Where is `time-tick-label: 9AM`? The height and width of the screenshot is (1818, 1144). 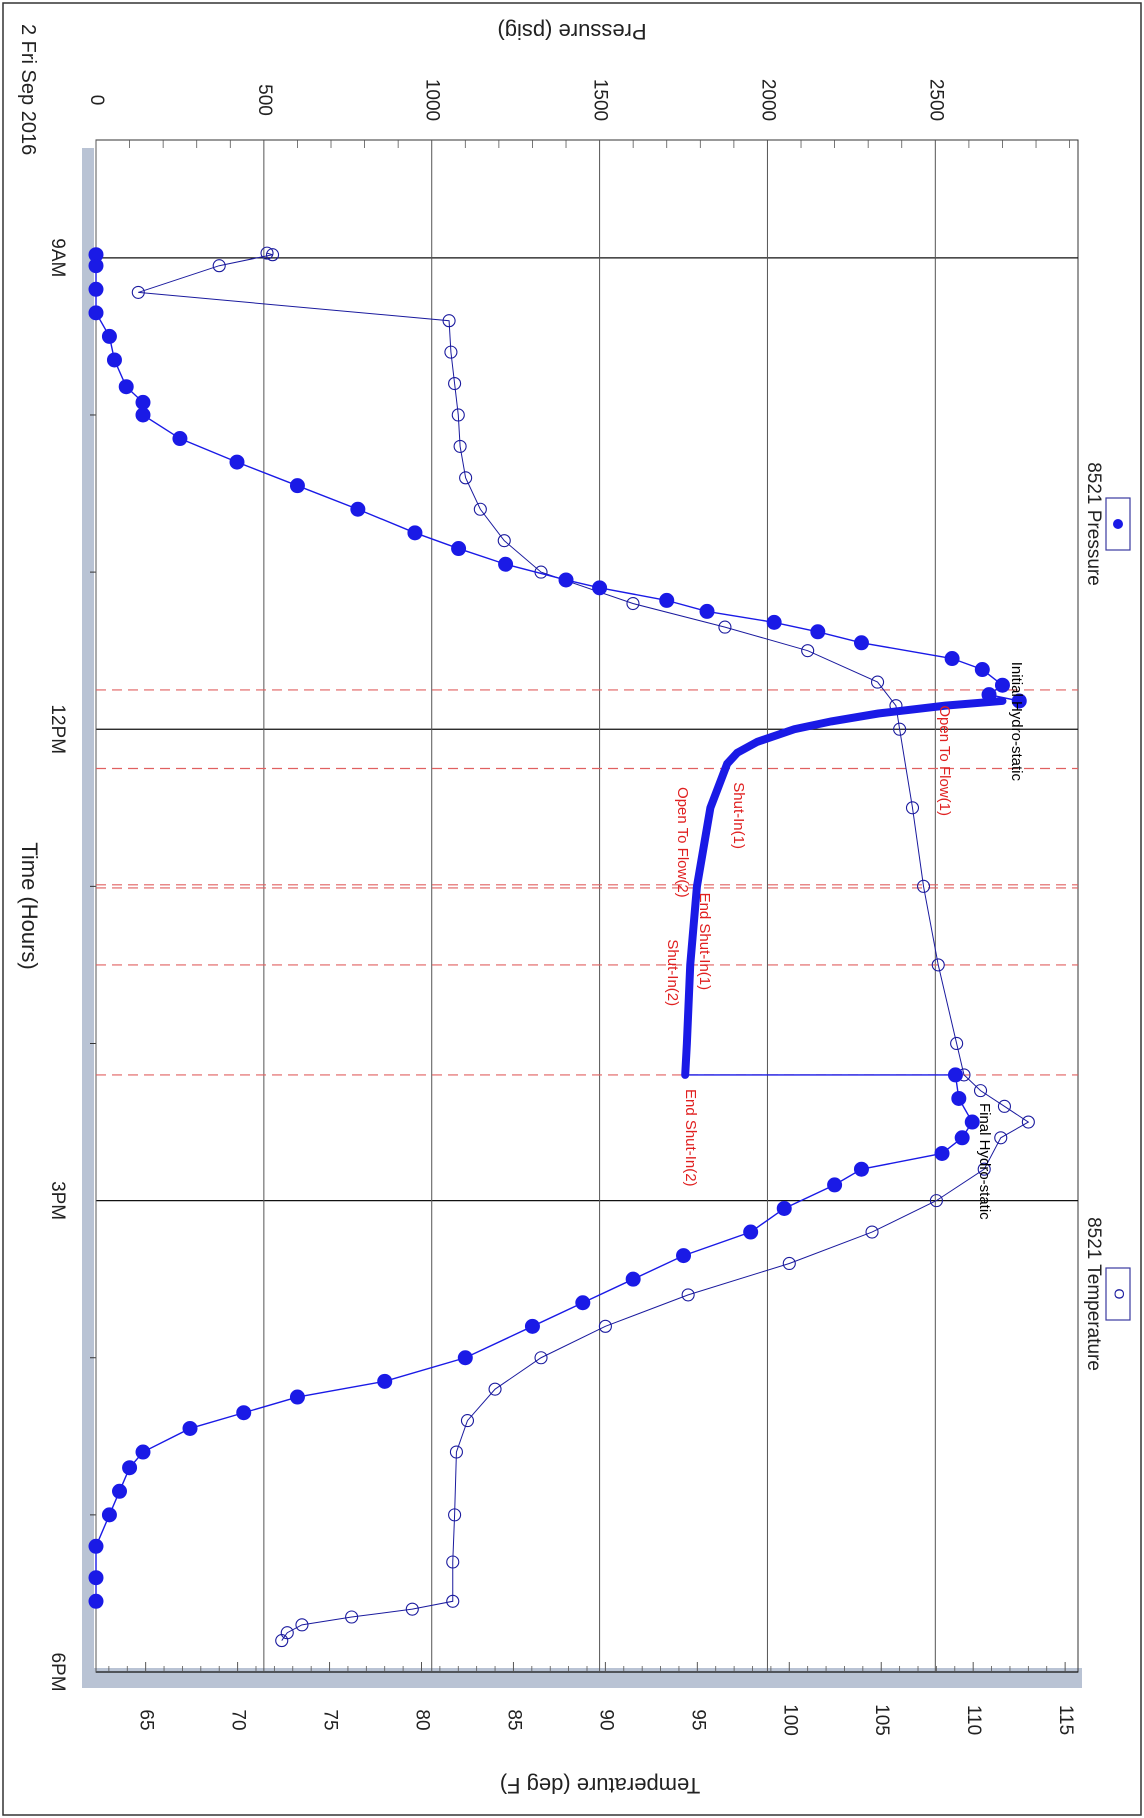
time-tick-label: 9AM is located at coordinates (57, 257).